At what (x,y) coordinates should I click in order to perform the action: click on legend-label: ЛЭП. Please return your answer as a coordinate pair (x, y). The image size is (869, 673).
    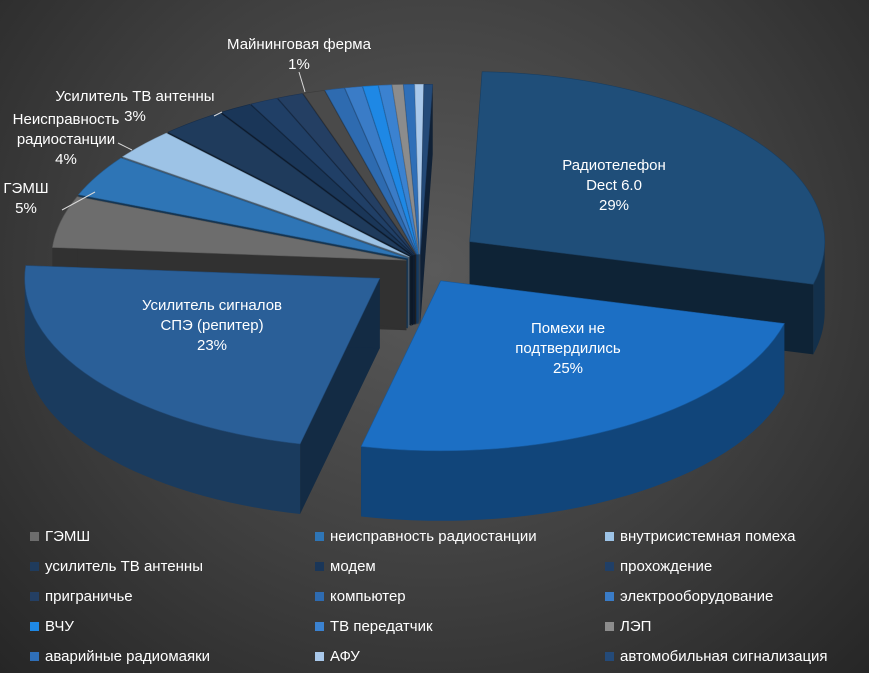
    Looking at the image, I should click on (636, 626).